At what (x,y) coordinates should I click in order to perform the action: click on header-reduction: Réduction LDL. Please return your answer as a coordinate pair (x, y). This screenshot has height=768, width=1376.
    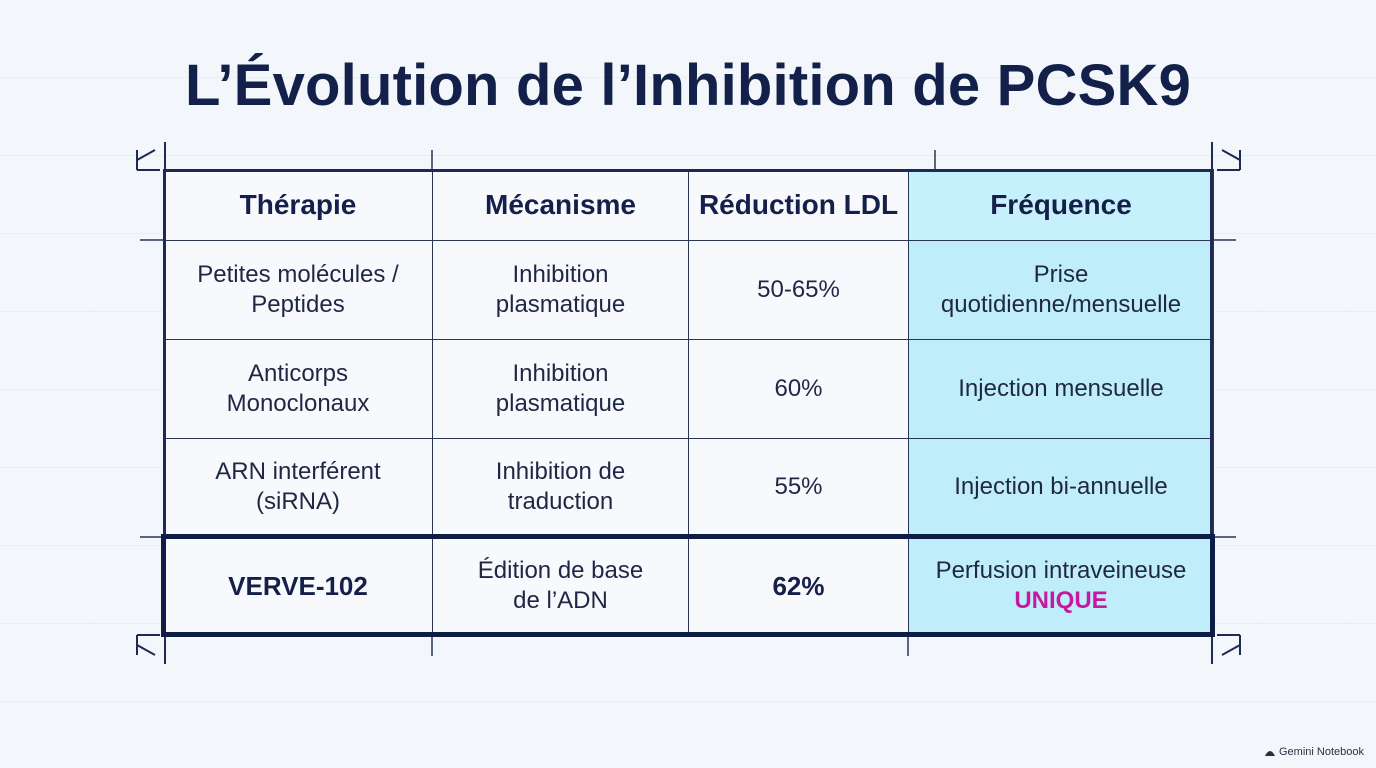
    Looking at the image, I should click on (798, 205).